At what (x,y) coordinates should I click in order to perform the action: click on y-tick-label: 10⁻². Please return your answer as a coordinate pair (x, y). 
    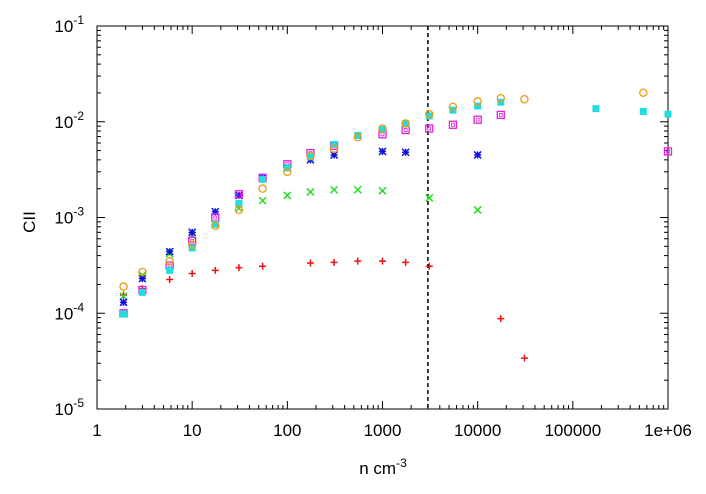
    Looking at the image, I should click on (69, 120).